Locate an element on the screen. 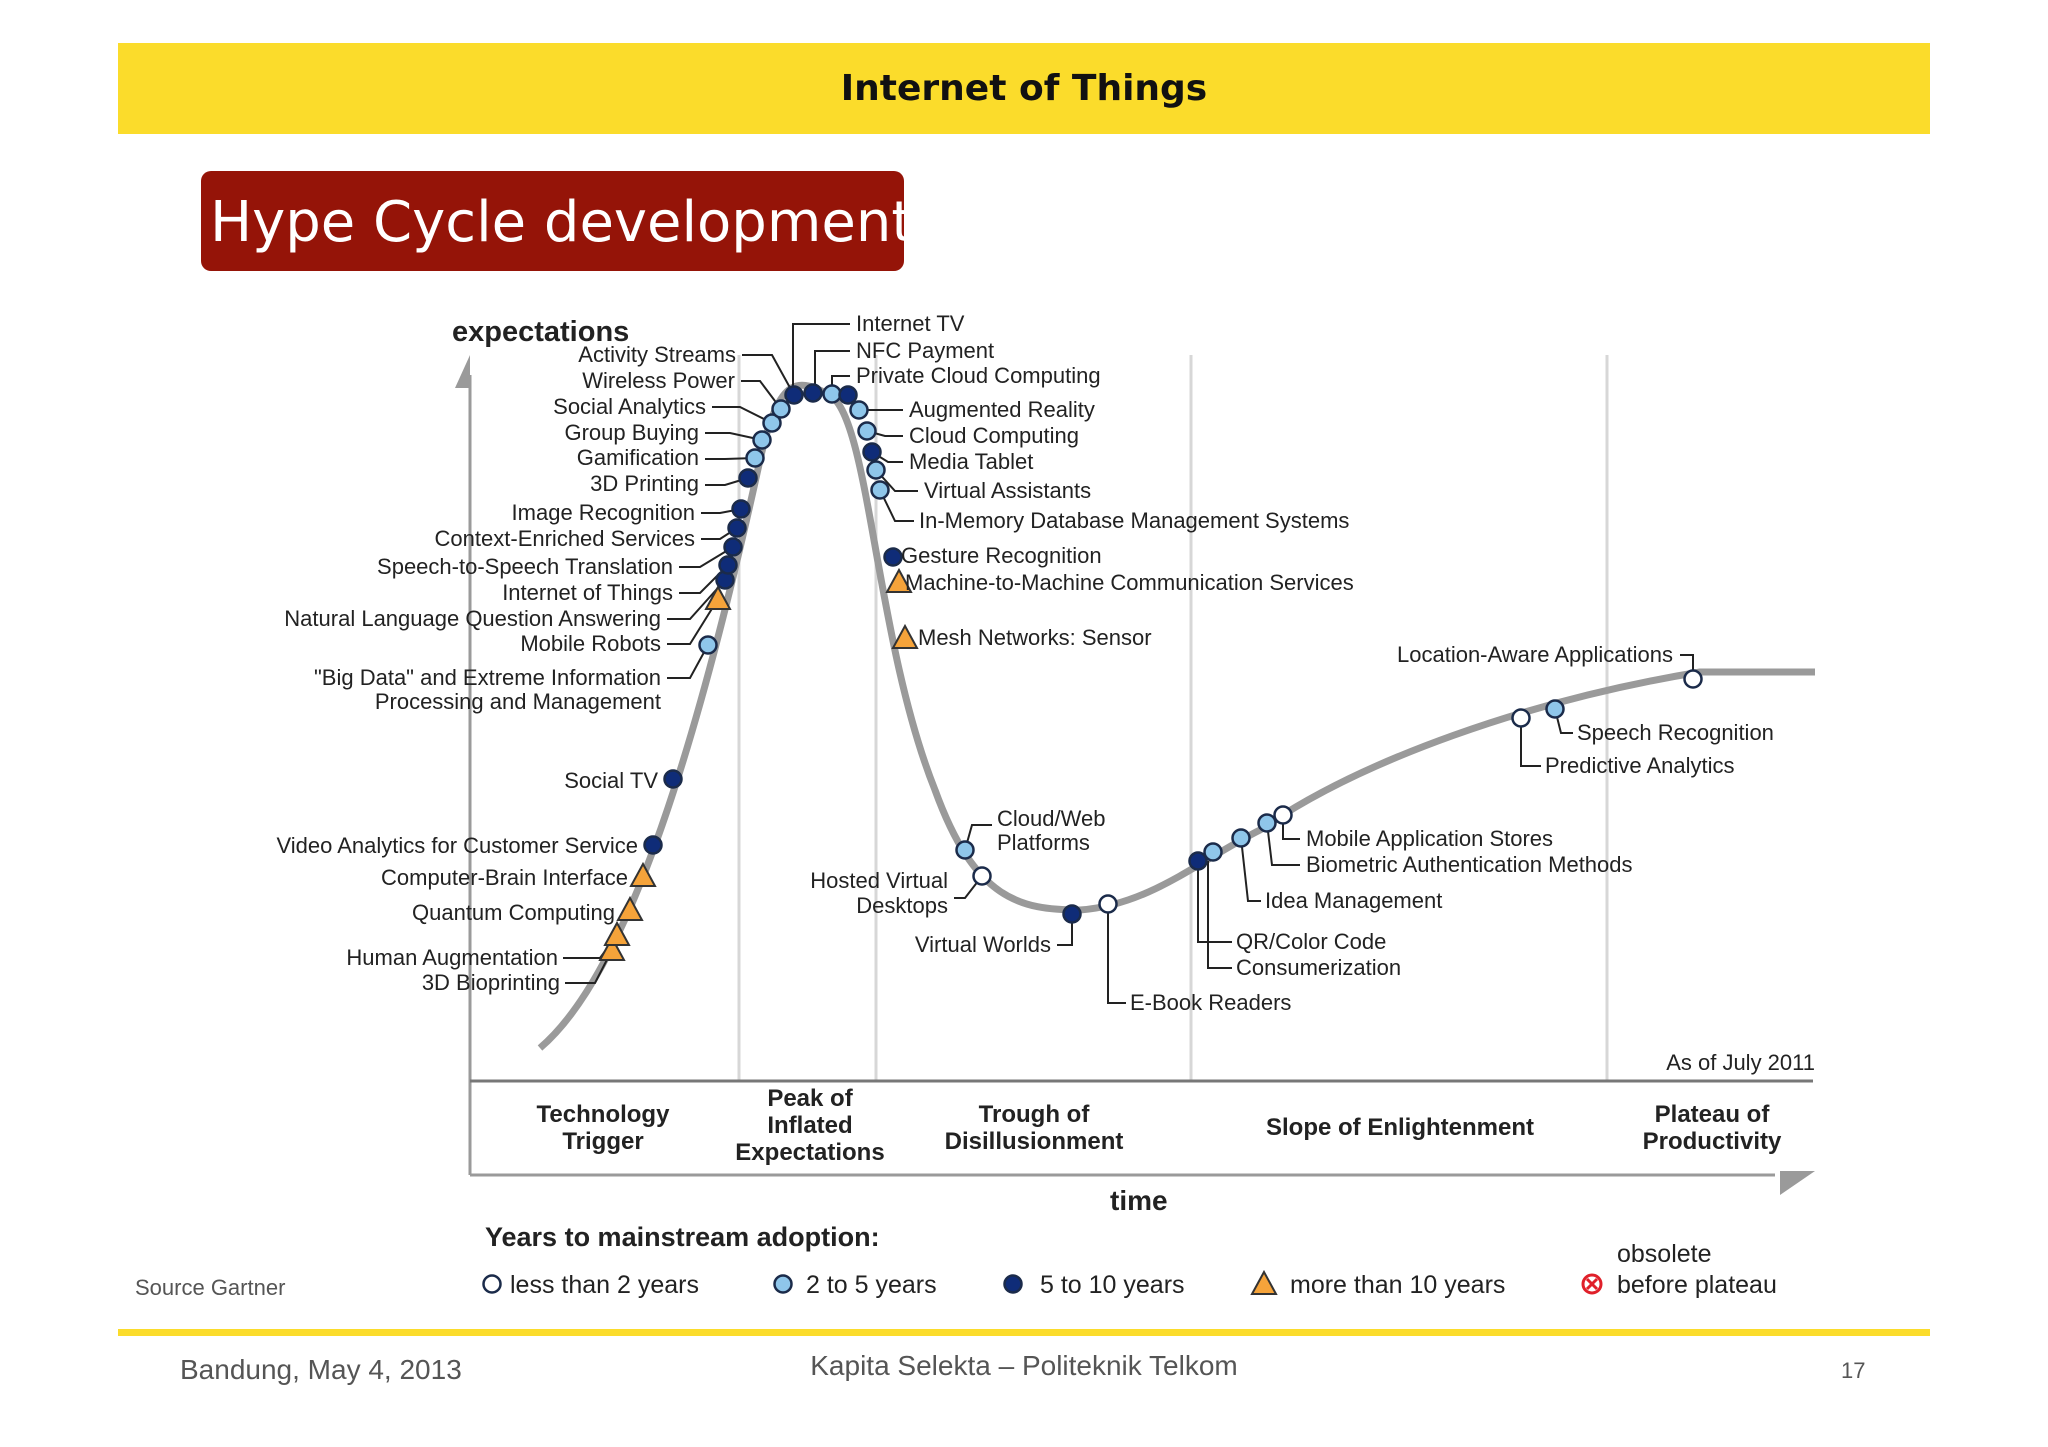 This screenshot has height=1447, width=2048. legend-marker-more-than-10-years is located at coordinates (1264, 1282).